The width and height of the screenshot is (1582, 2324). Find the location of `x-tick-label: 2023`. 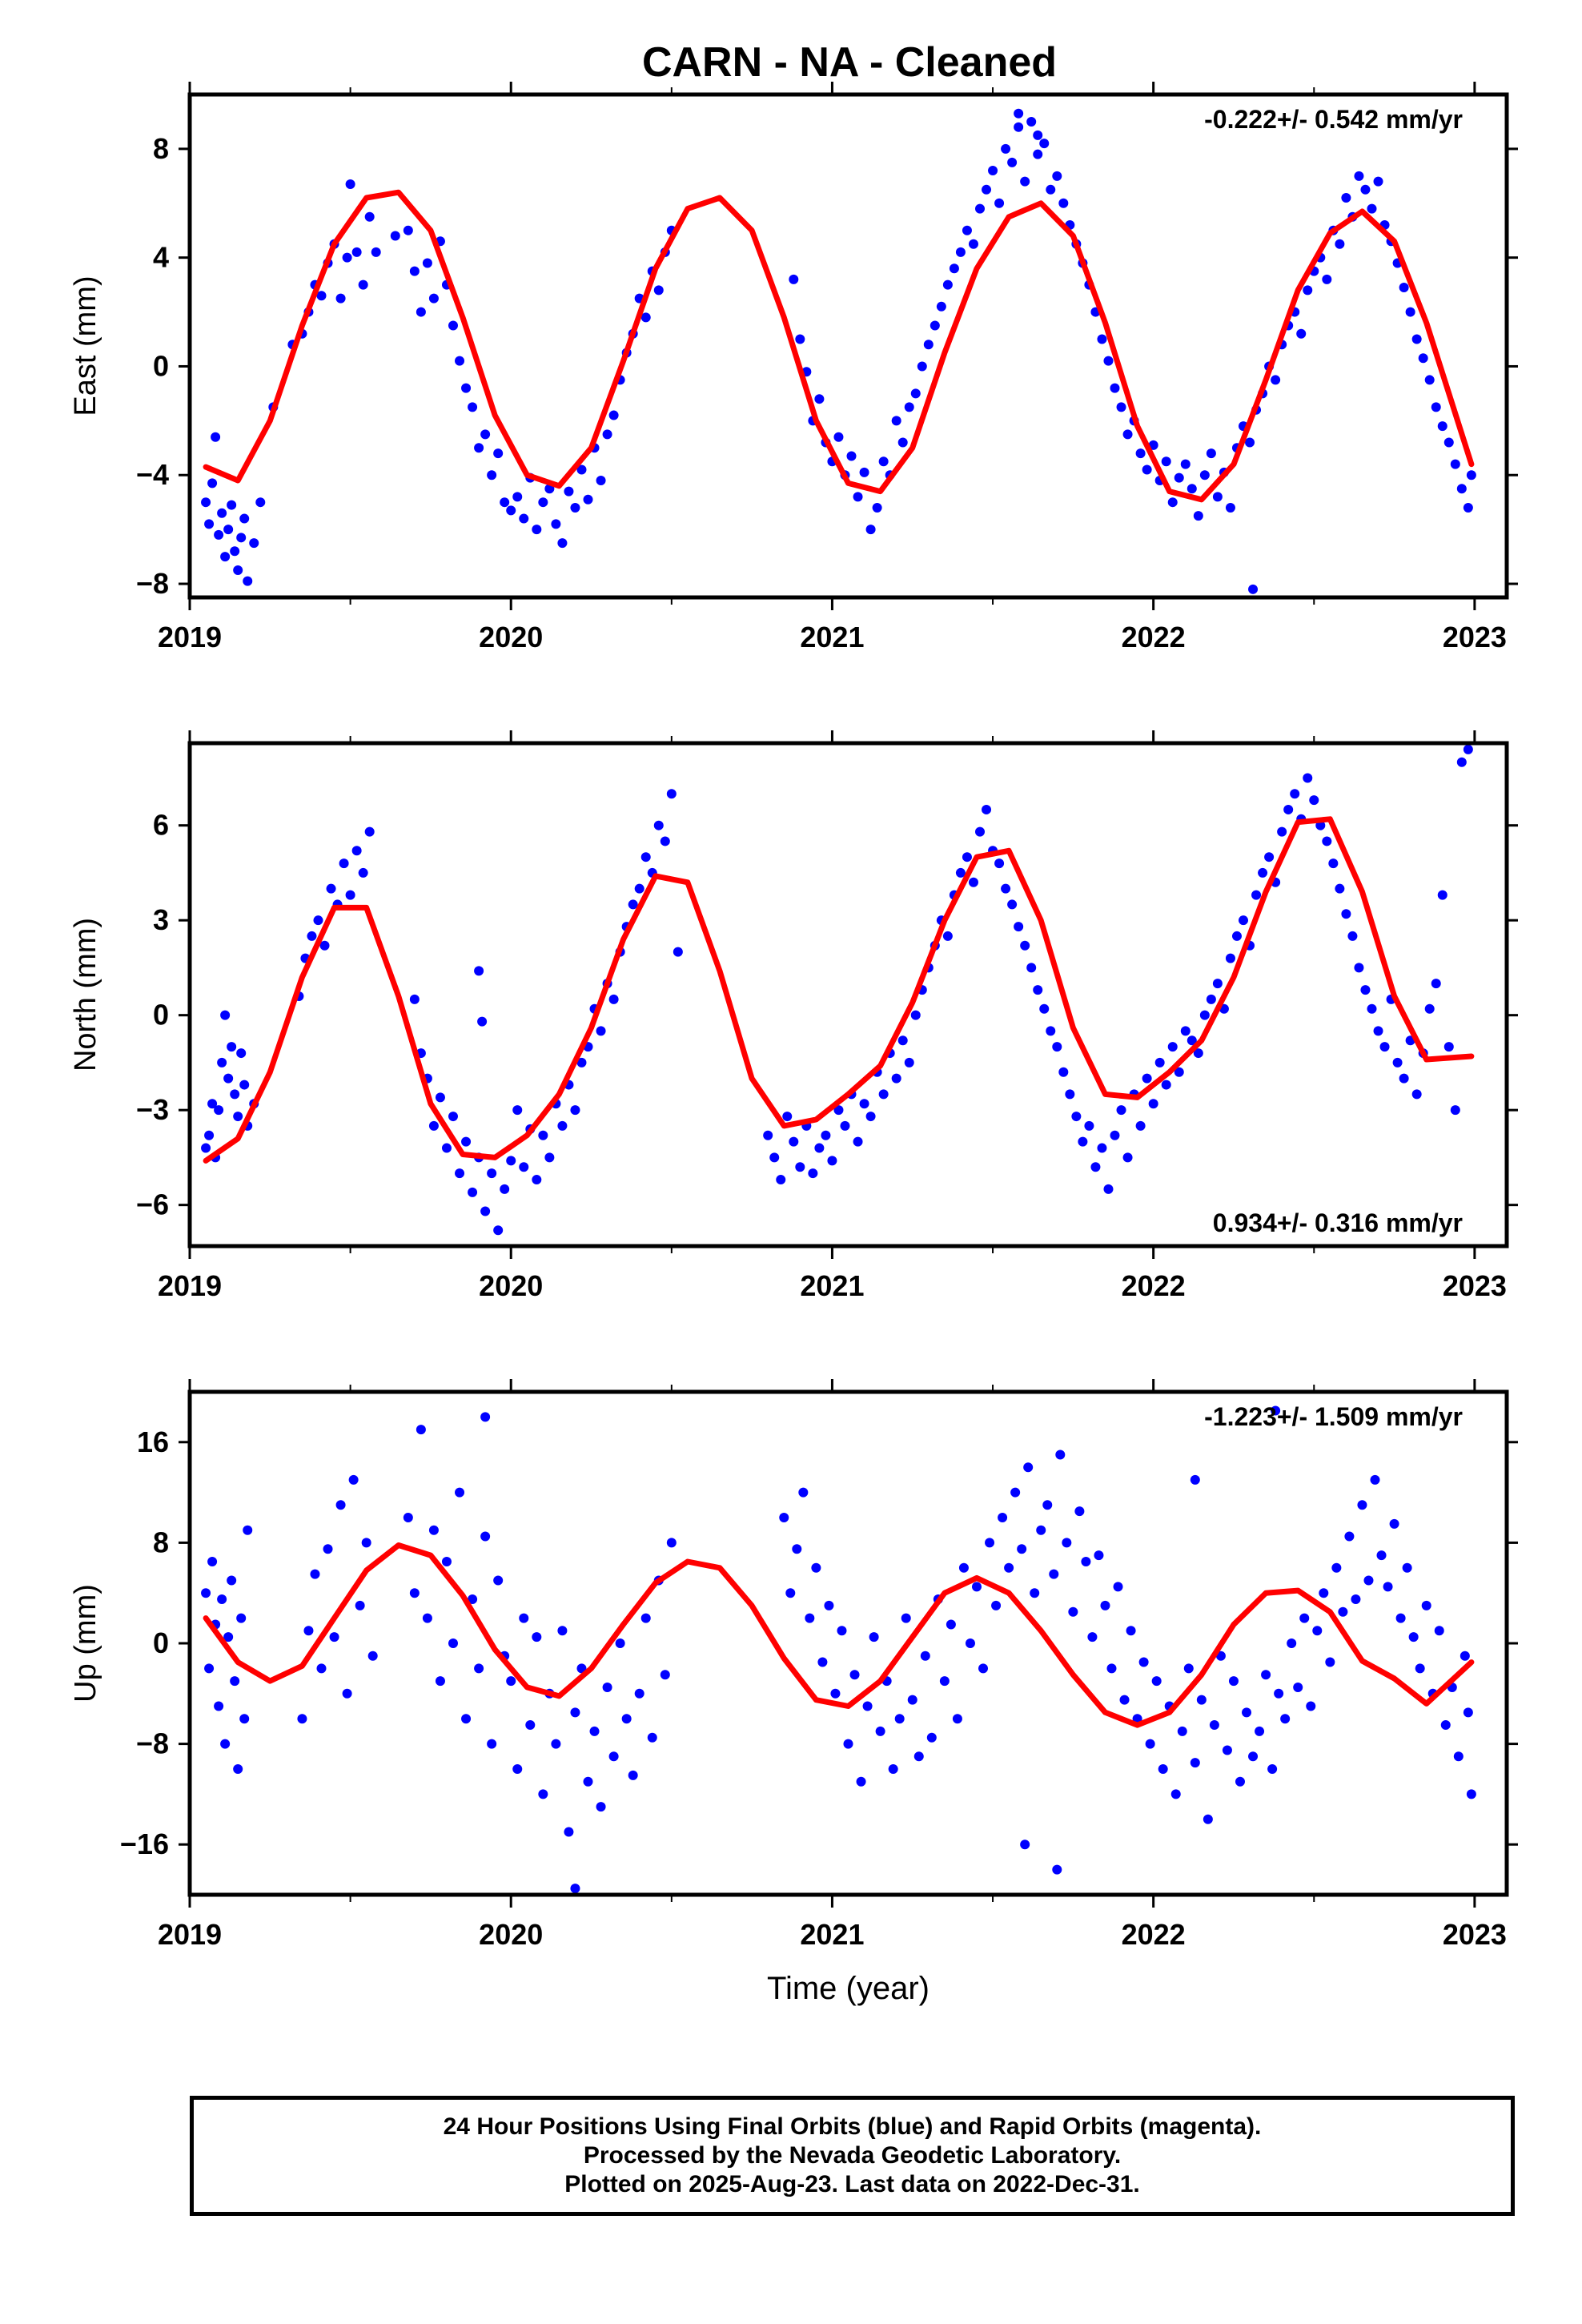

x-tick-label: 2023 is located at coordinates (1475, 1285).